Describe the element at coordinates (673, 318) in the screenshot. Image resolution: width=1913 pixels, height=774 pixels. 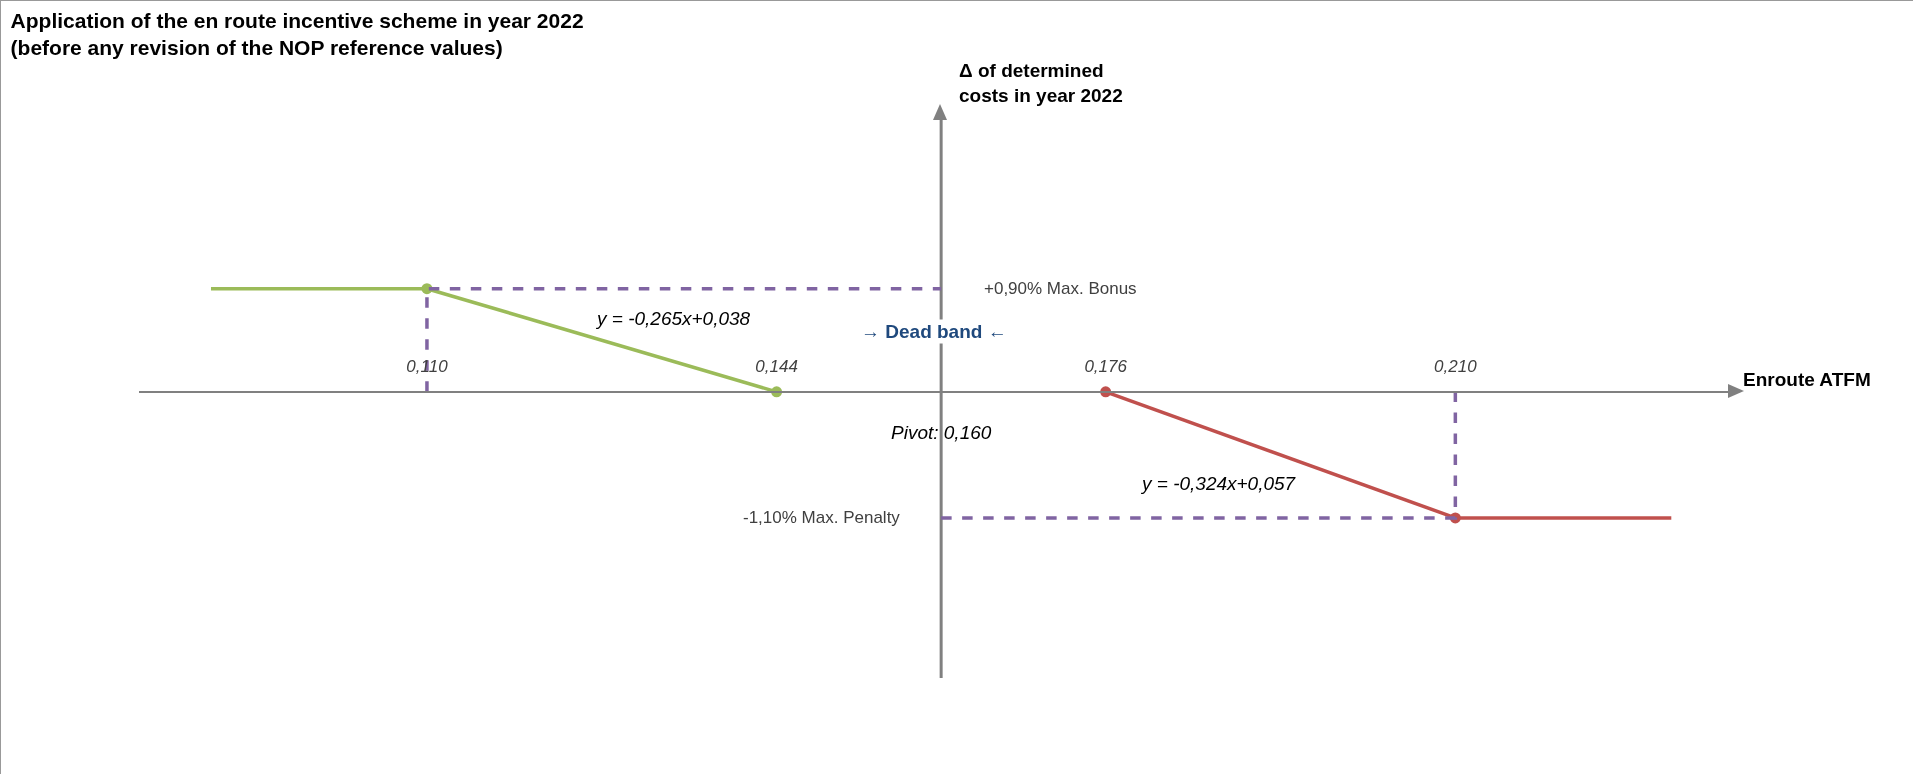
I see `annotation: y = -0,265x+0,038` at that location.